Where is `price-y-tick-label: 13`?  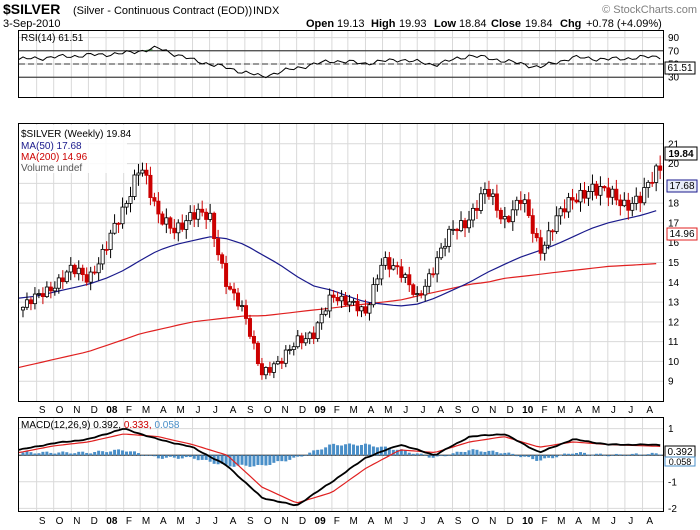
price-y-tick-label: 13 is located at coordinates (674, 303).